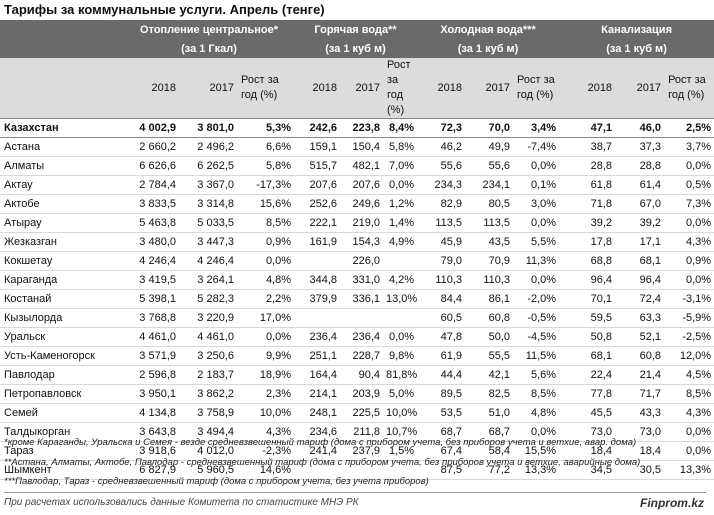 This screenshot has width=714, height=515. I want to click on table-cell: 5 398,1, so click(151, 299).